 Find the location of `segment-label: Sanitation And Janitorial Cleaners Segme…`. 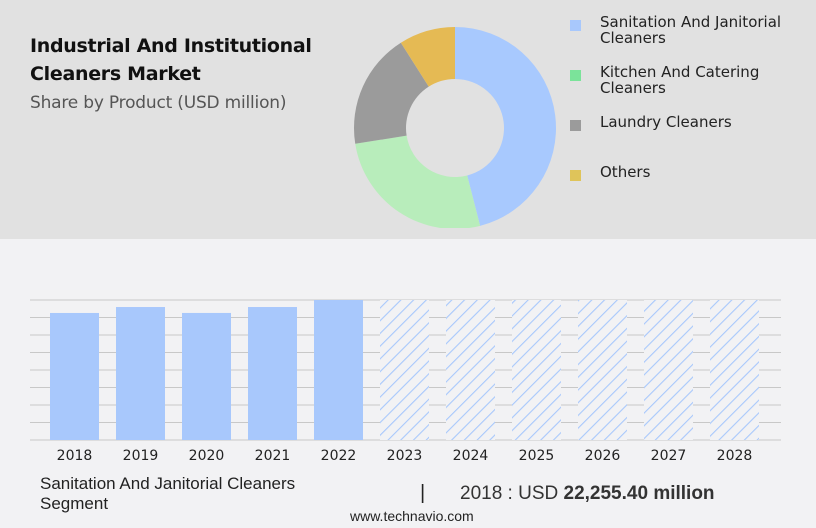

segment-label: Sanitation And Janitorial Cleaners Segme… is located at coordinates (168, 493).